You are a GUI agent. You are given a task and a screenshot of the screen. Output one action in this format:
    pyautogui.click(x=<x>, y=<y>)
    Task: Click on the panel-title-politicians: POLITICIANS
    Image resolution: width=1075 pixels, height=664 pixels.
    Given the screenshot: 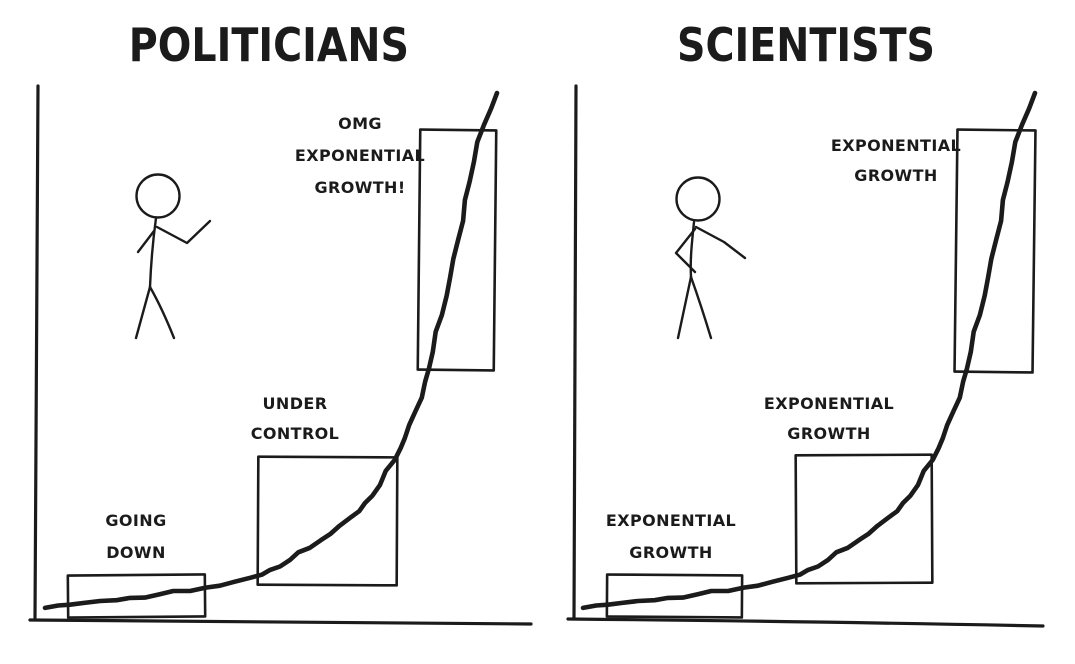 What is the action you would take?
    pyautogui.click(x=268, y=45)
    